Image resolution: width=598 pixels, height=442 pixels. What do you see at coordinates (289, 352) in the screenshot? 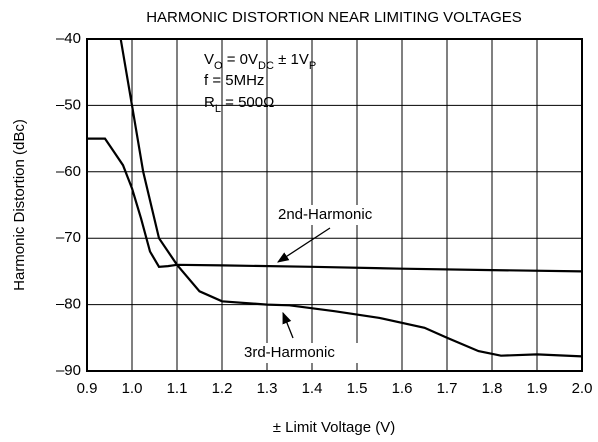
I see `series-label: 3rd-Harmonic` at bounding box center [289, 352].